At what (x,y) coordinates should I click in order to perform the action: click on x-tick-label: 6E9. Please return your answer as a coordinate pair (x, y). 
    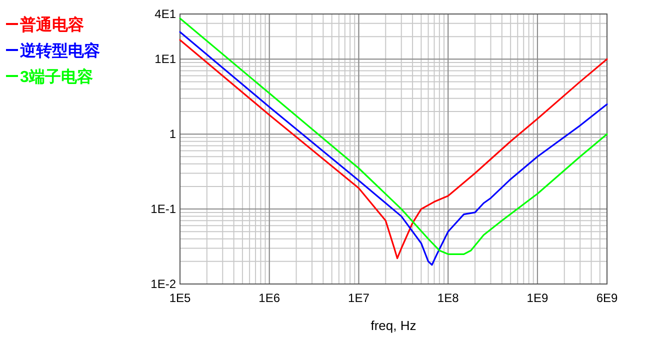
    Looking at the image, I should click on (607, 298).